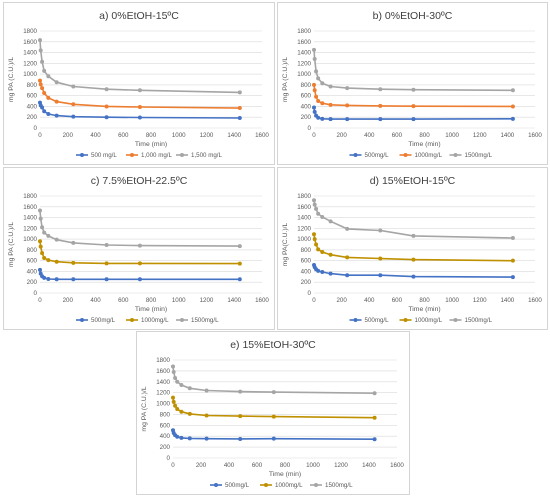 The height and width of the screenshot is (498, 550). I want to click on x-tick-label: 600, so click(123, 300).